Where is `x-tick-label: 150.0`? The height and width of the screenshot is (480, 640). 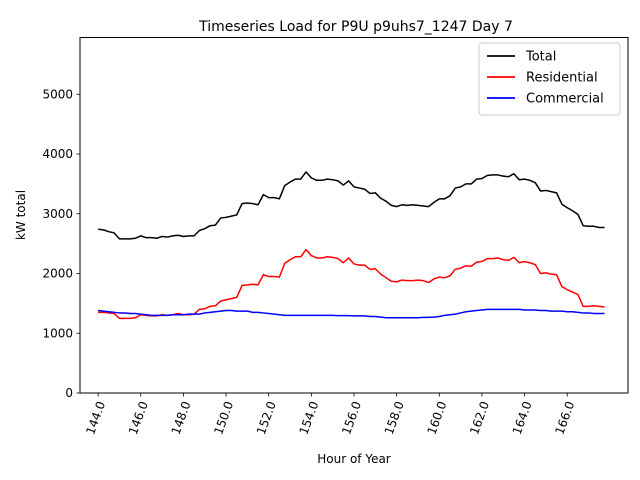
x-tick-label: 150.0 is located at coordinates (223, 417).